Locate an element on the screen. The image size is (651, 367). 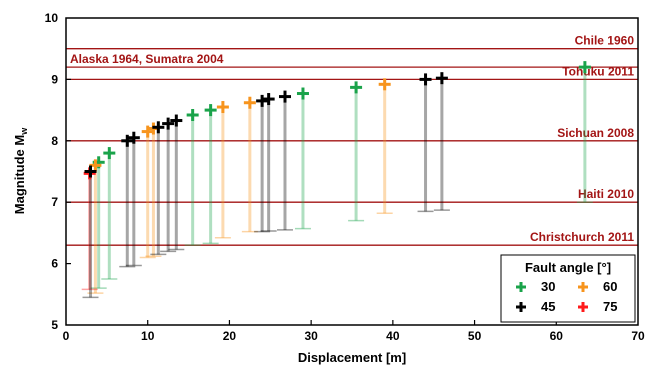
legend-label: 60 is located at coordinates (610, 286).